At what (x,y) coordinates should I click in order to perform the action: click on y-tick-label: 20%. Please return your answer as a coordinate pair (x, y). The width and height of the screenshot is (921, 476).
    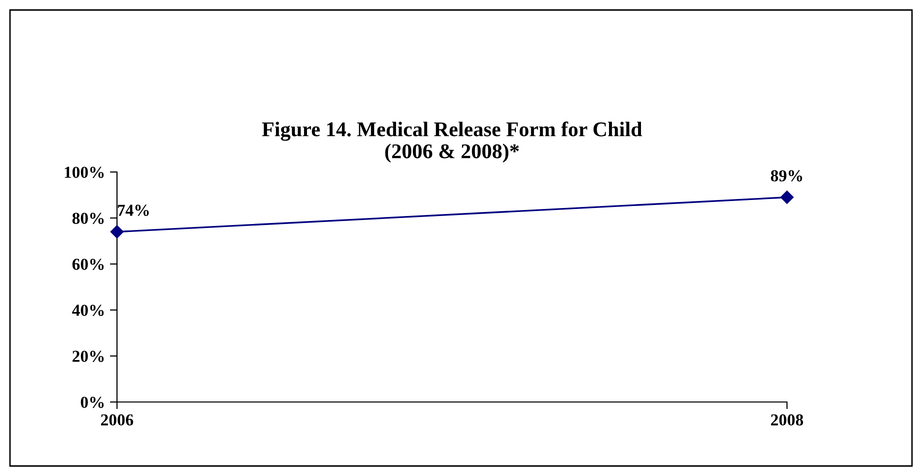
    Looking at the image, I should click on (88, 356).